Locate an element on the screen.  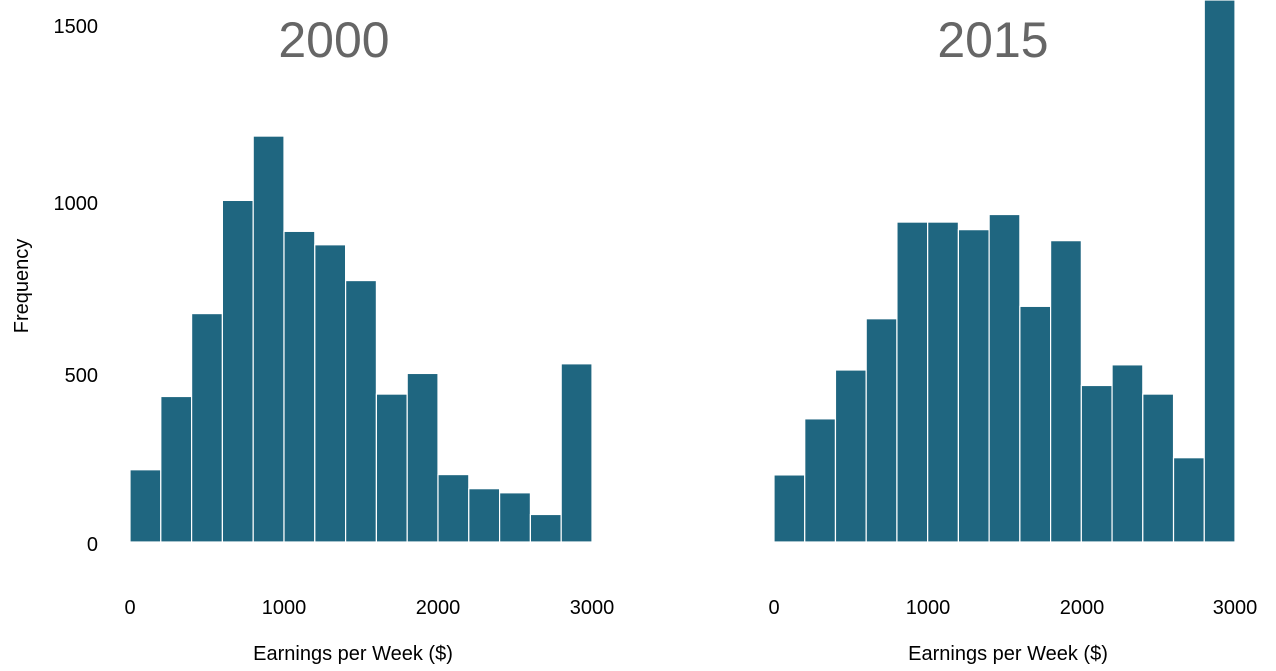
panel-title-2000: 2000 is located at coordinates (333, 40).